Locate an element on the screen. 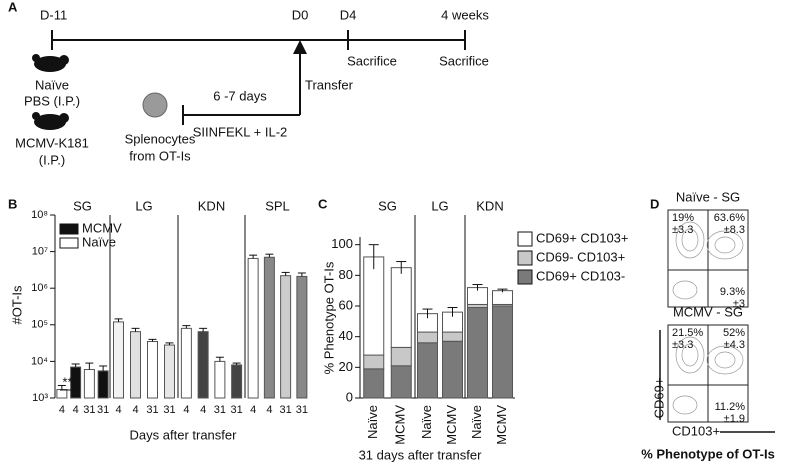  transfer: Transfer is located at coordinates (329, 84).